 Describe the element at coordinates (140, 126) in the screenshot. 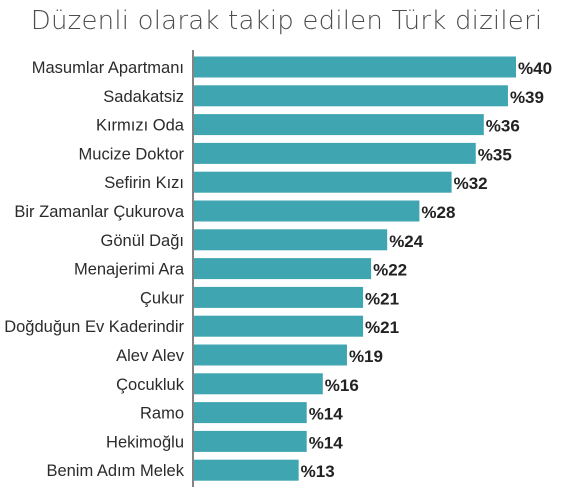

I see `category-label: Kırmızı Oda` at that location.